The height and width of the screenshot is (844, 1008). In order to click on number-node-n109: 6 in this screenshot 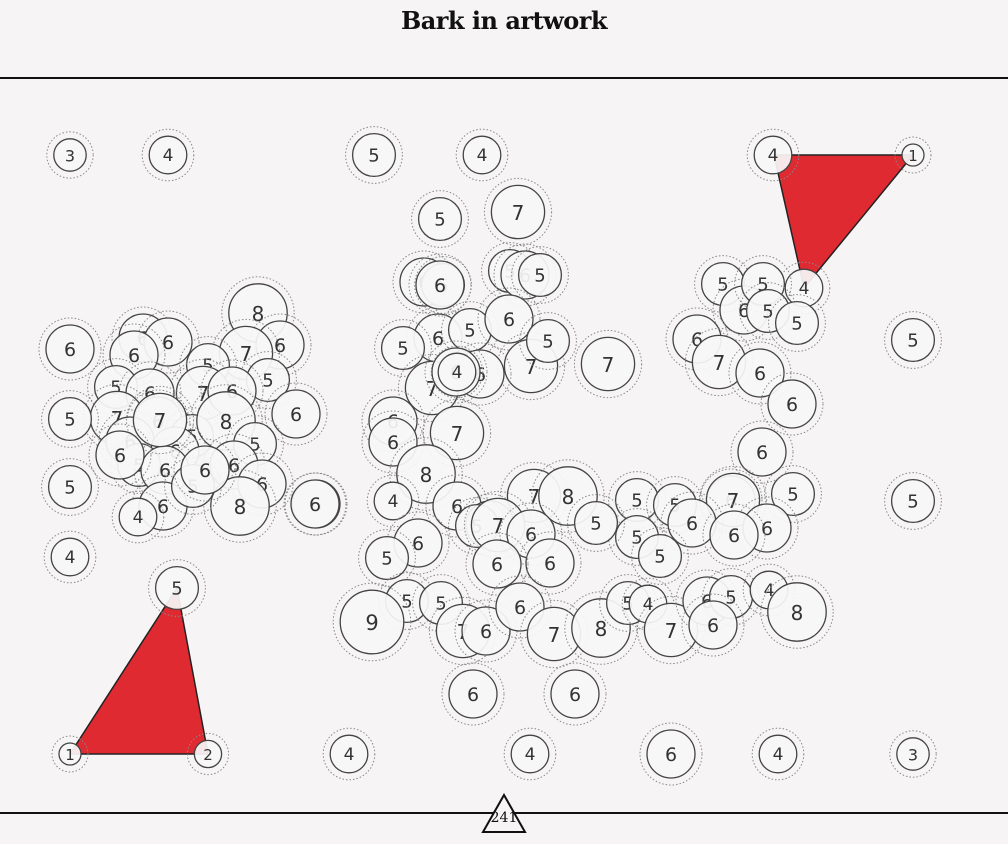, I will do `click(473, 694)`.